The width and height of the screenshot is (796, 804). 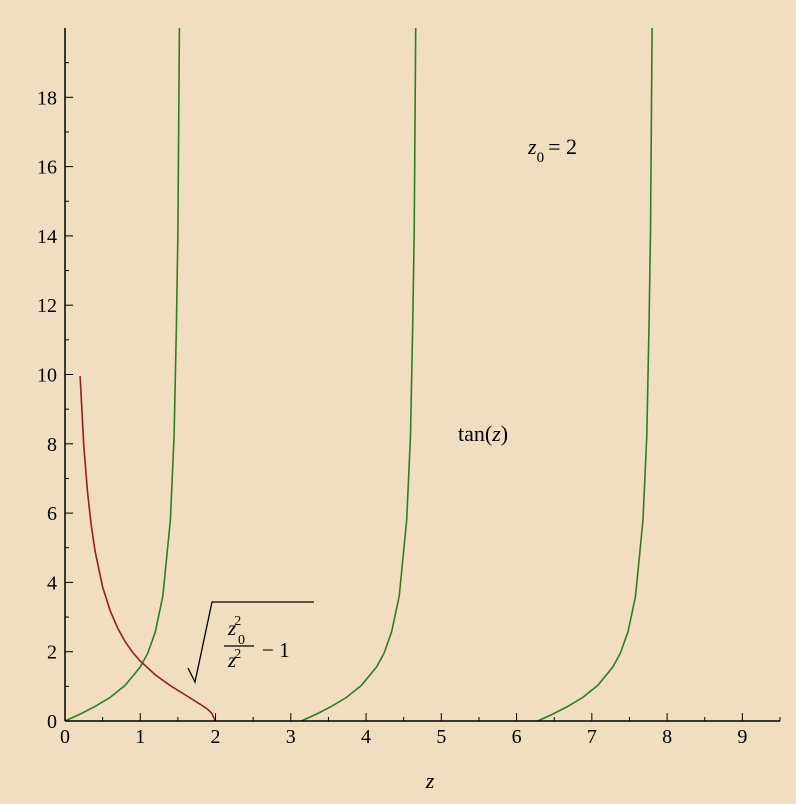 I want to click on y-tick-label: 14, so click(x=47, y=237).